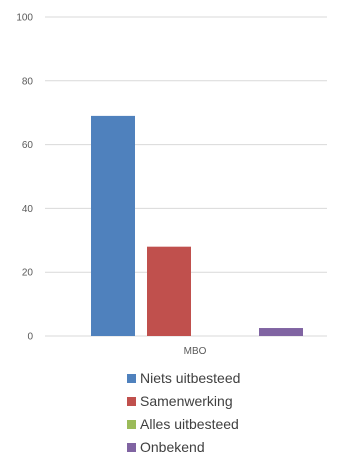  I want to click on legend-item: Alles uitbesteed, so click(183, 424).